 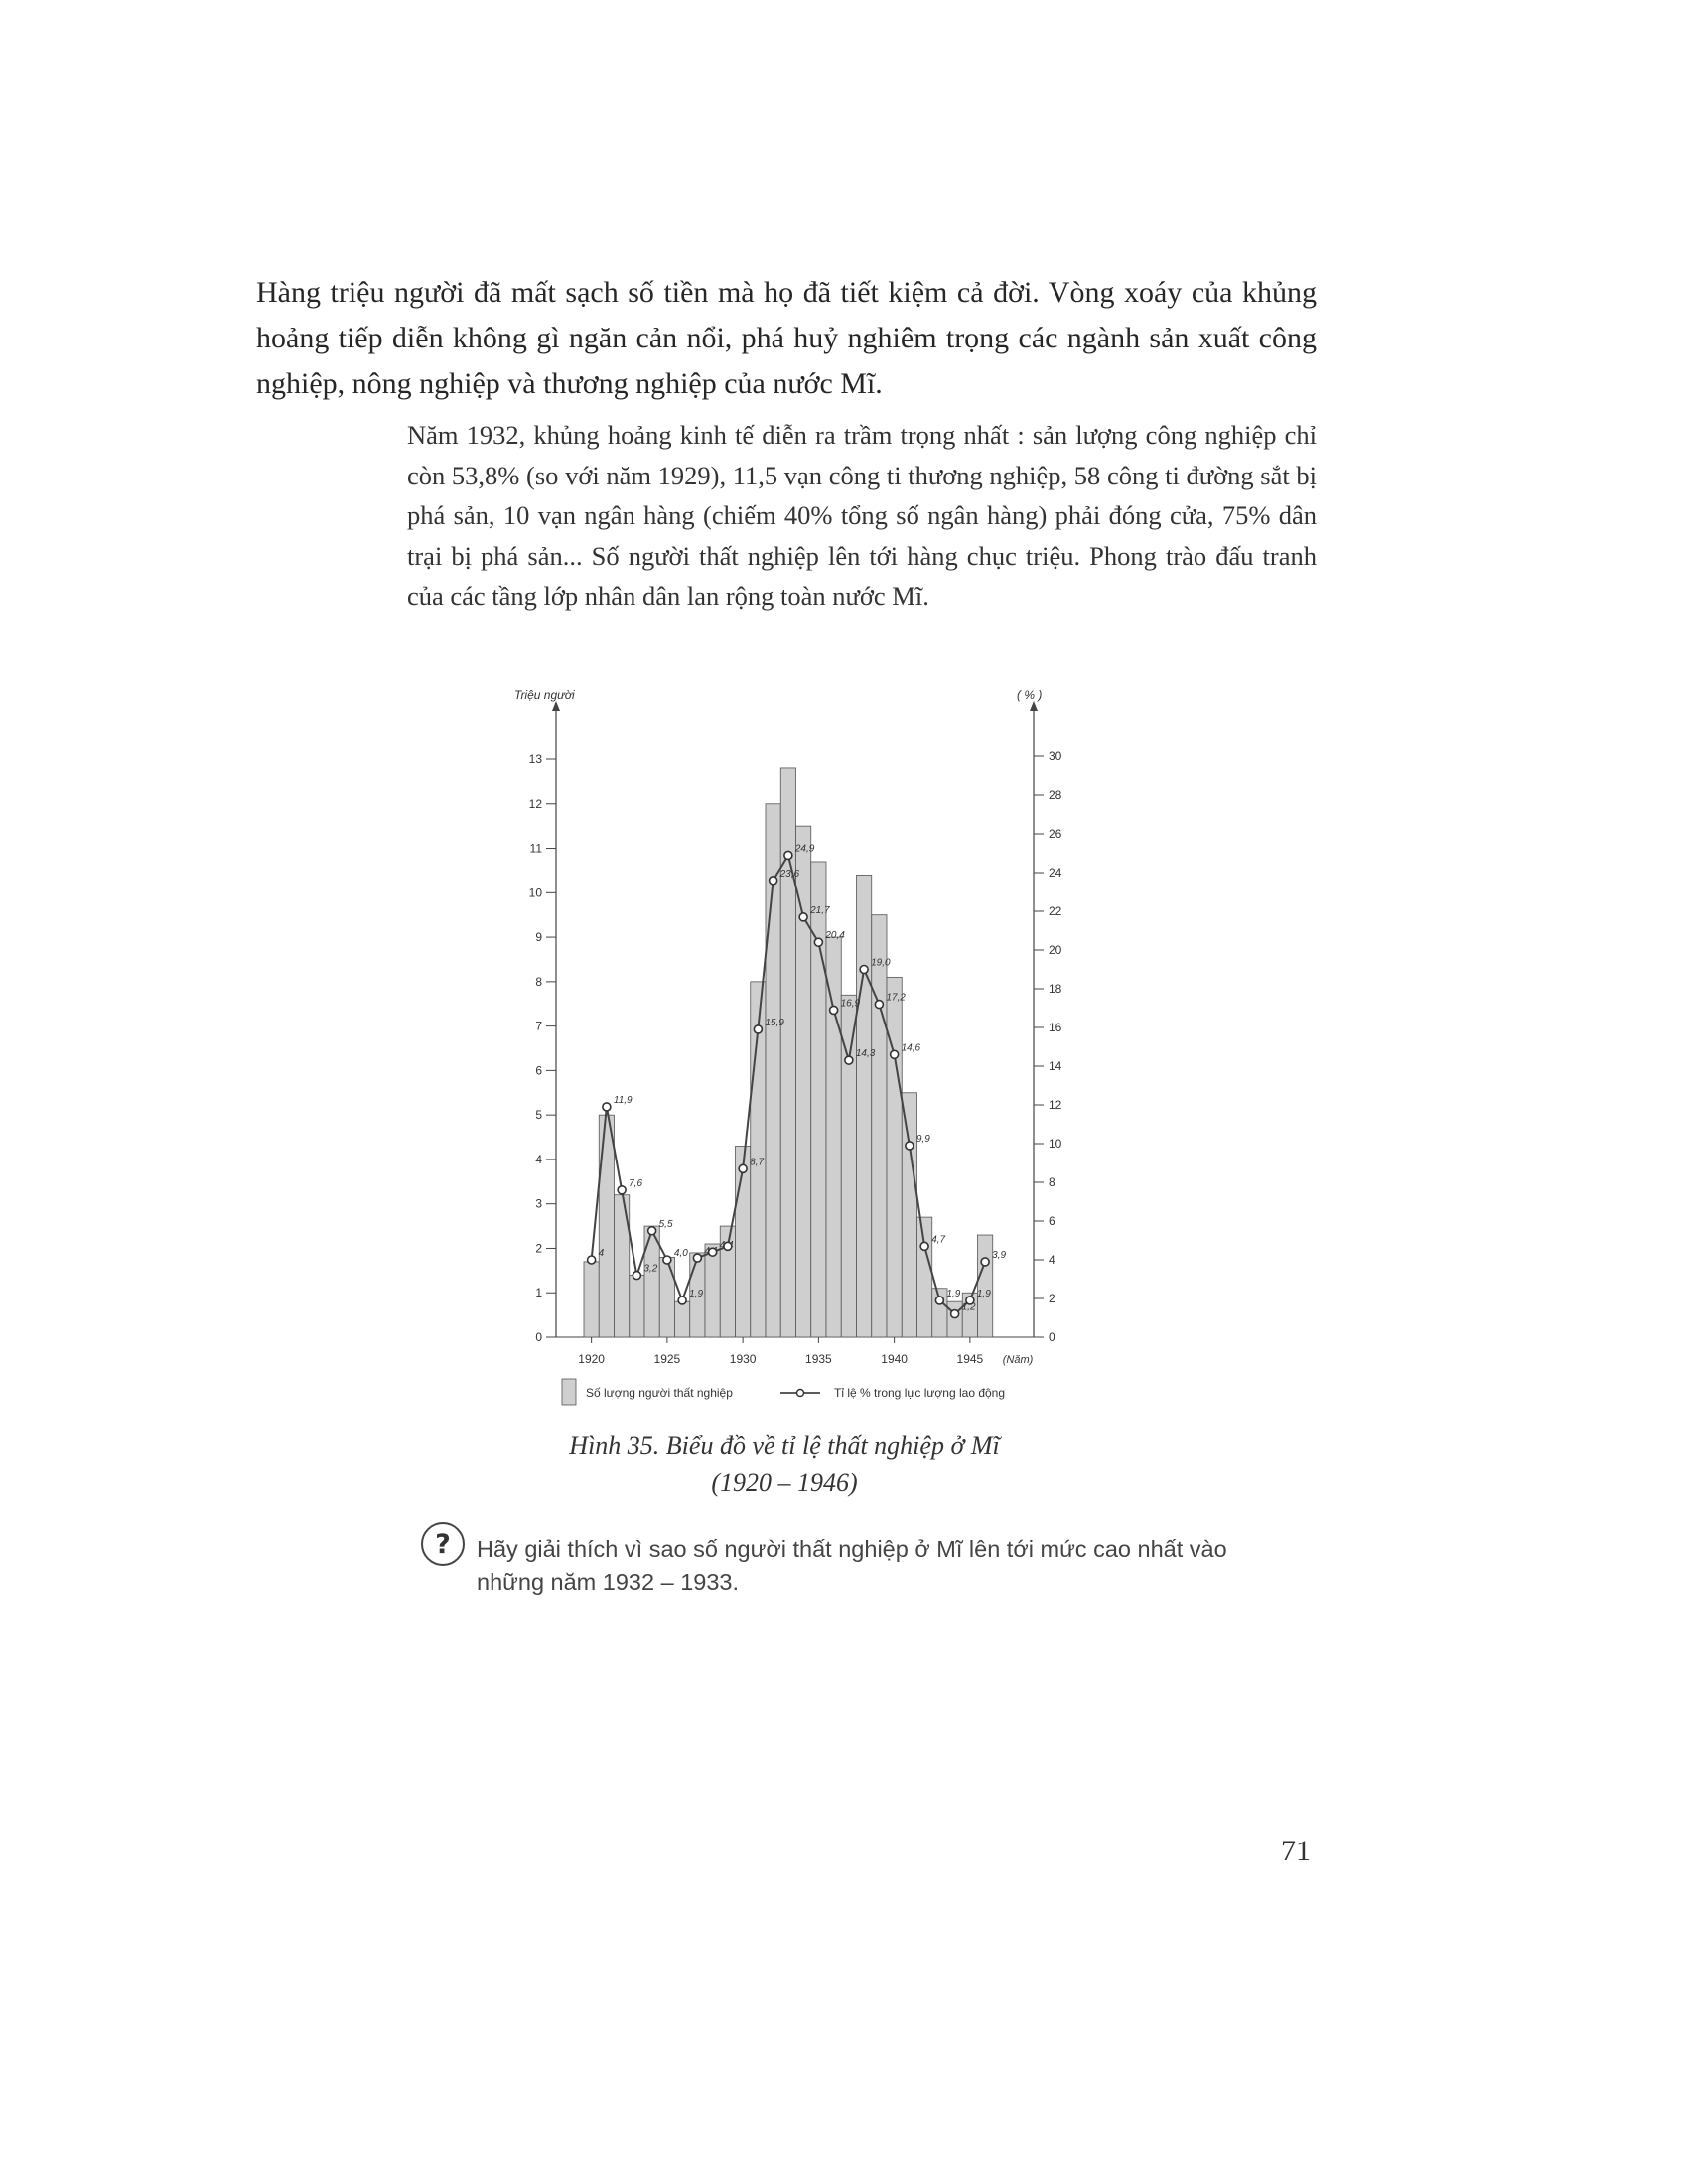 What do you see at coordinates (784, 1482) in the screenshot?
I see `caption-years: (1920 – 1946)` at bounding box center [784, 1482].